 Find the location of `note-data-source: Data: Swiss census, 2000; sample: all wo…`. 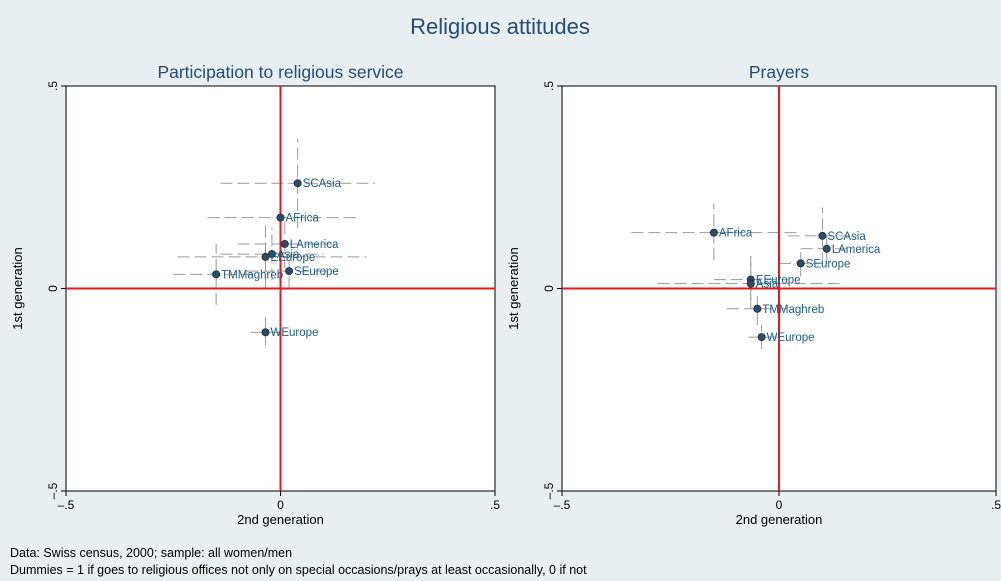

note-data-source: Data: Swiss census, 2000; sample: all wo… is located at coordinates (151, 553).